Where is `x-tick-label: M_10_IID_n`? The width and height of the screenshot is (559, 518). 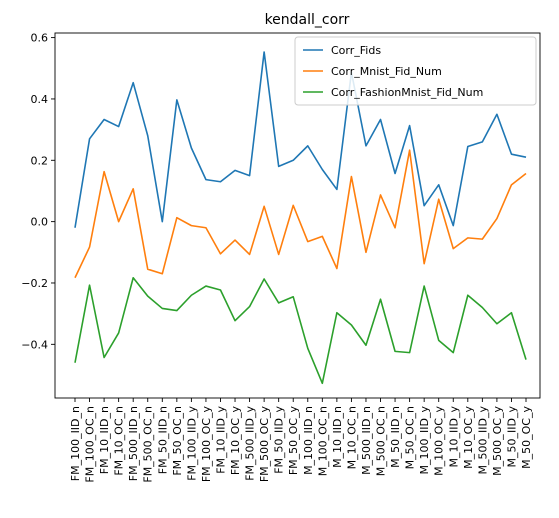 x-tick-label: M_10_IID_n is located at coordinates (337, 437).